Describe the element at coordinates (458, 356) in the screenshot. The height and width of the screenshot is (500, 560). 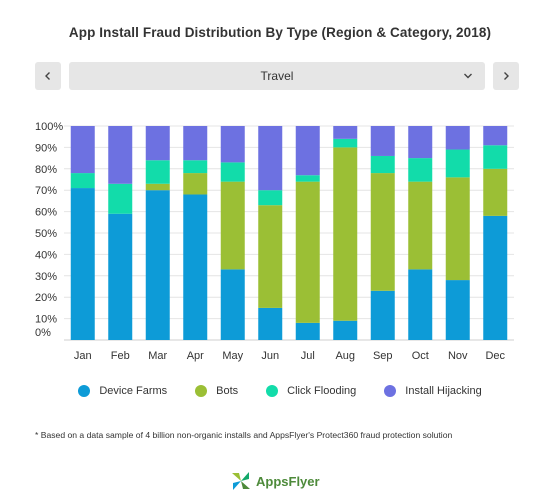
I see `x-tick-label: Nov` at that location.